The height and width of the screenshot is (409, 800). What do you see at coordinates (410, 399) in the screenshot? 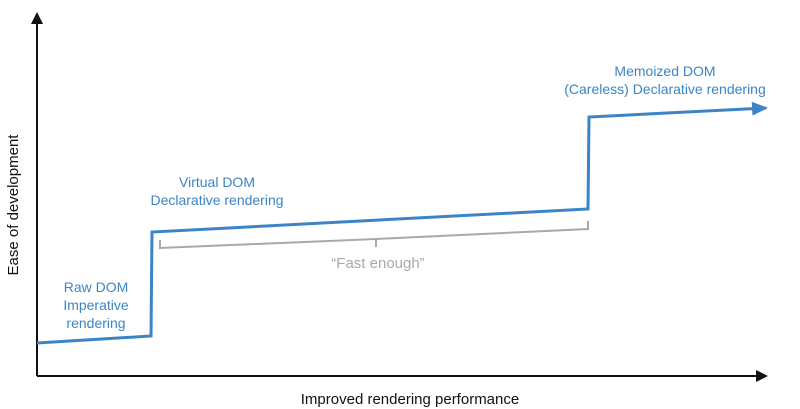
I see `x-axis-label: Improved rendering performance` at bounding box center [410, 399].